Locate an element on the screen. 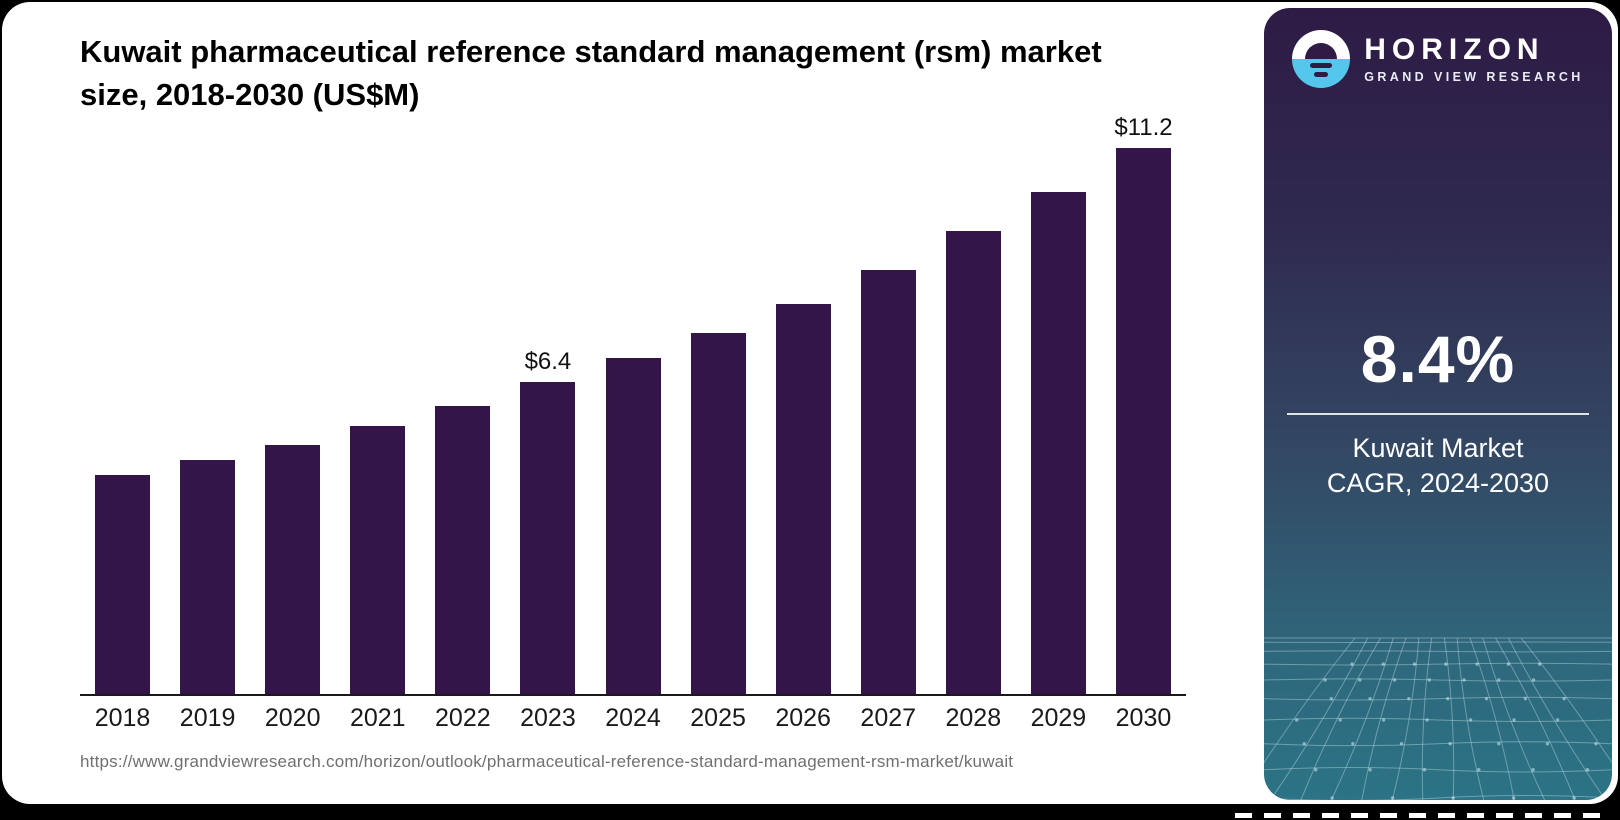 This screenshot has width=1620, height=820. brand-name: HORIZON is located at coordinates (1454, 49).